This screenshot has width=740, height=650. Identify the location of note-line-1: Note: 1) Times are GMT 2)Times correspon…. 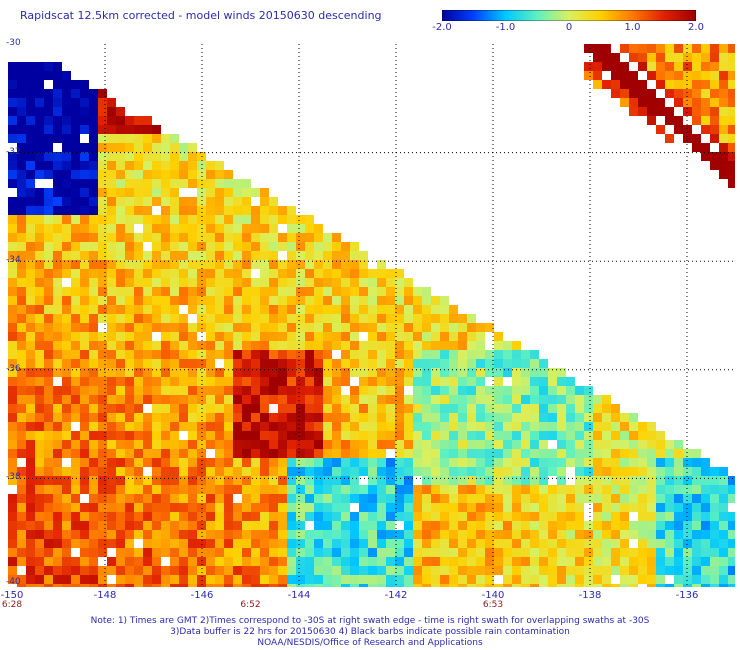
(370, 621).